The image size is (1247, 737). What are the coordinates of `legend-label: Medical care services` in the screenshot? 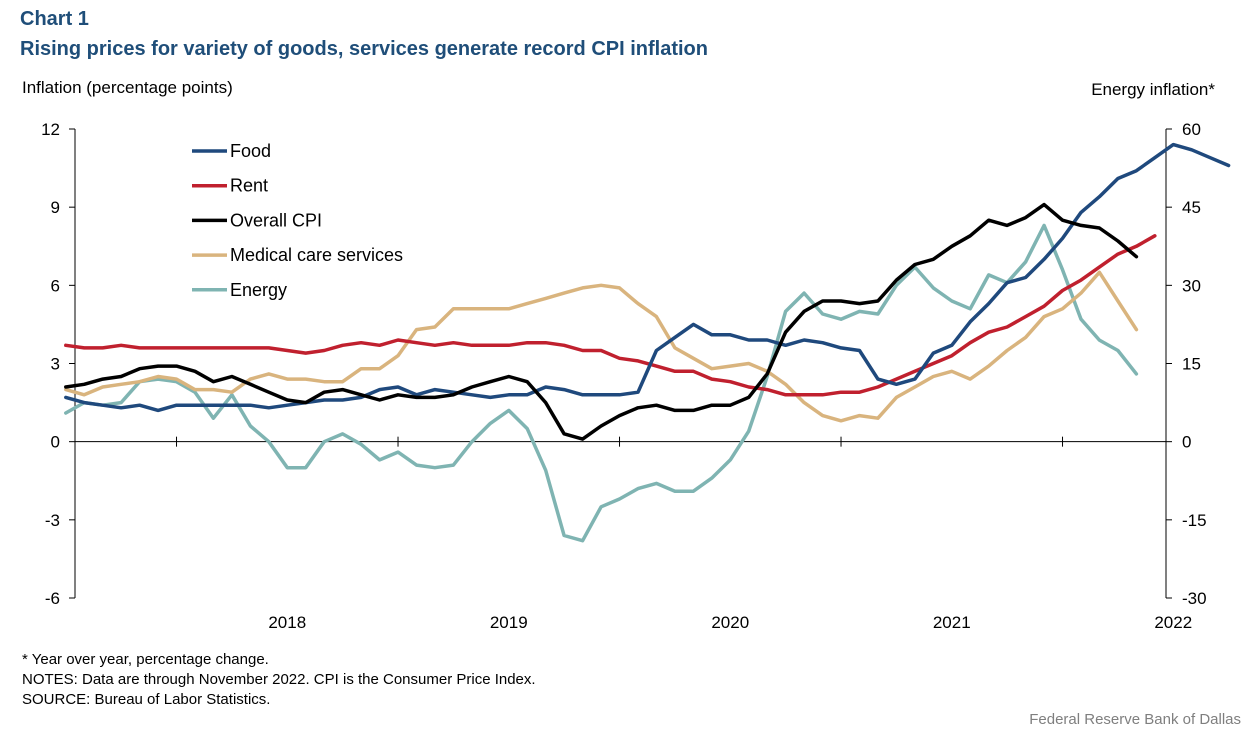 It's located at (316, 255).